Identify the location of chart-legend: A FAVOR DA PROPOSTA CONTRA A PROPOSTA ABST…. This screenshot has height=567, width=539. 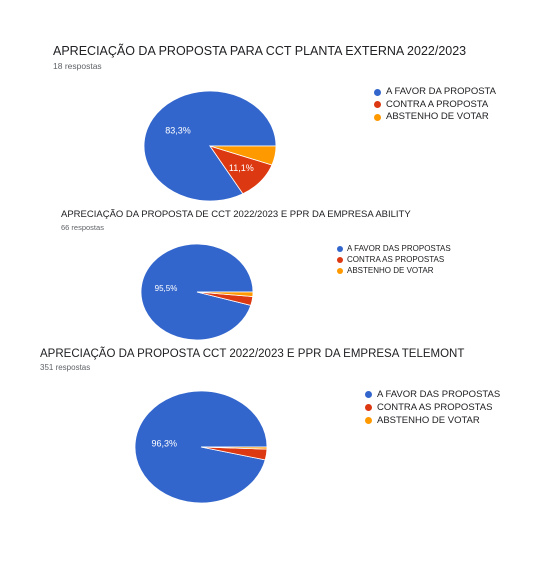
(435, 105).